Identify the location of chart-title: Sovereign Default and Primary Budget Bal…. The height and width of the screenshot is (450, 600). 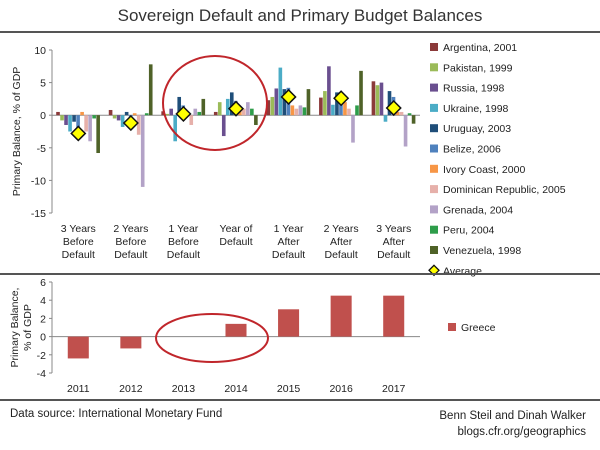
(300, 15).